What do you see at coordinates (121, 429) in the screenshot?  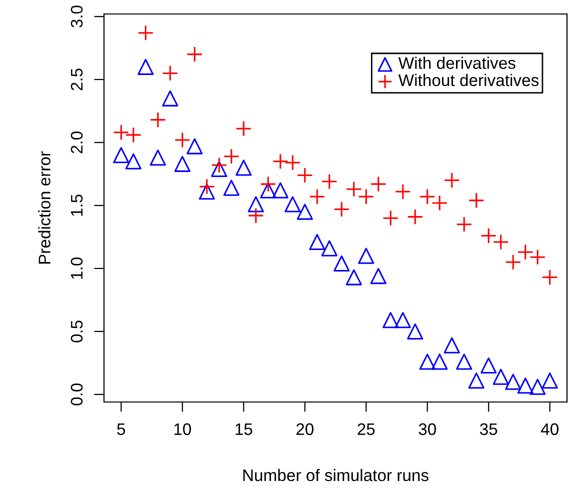 I see `x-tick-label: 5` at bounding box center [121, 429].